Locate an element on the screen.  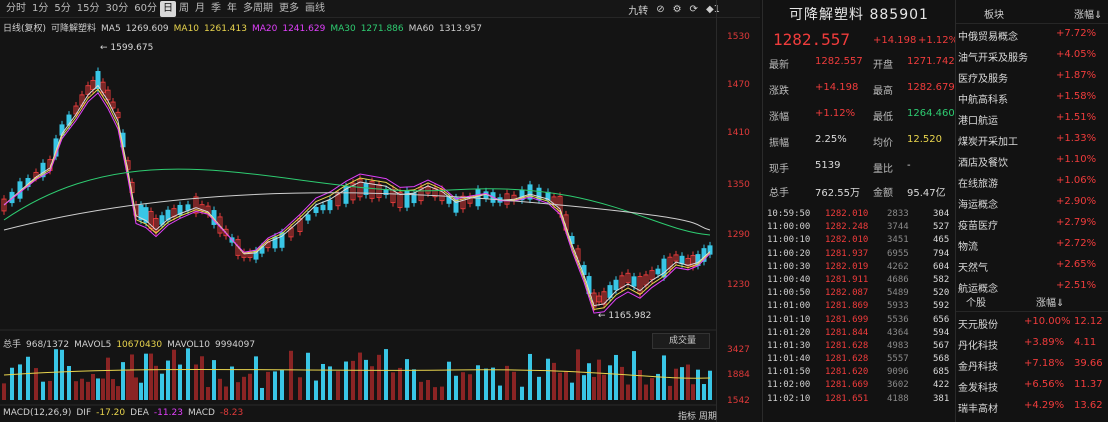
sector-row: 医疗及服务 +1.87% is located at coordinates (1032, 77).